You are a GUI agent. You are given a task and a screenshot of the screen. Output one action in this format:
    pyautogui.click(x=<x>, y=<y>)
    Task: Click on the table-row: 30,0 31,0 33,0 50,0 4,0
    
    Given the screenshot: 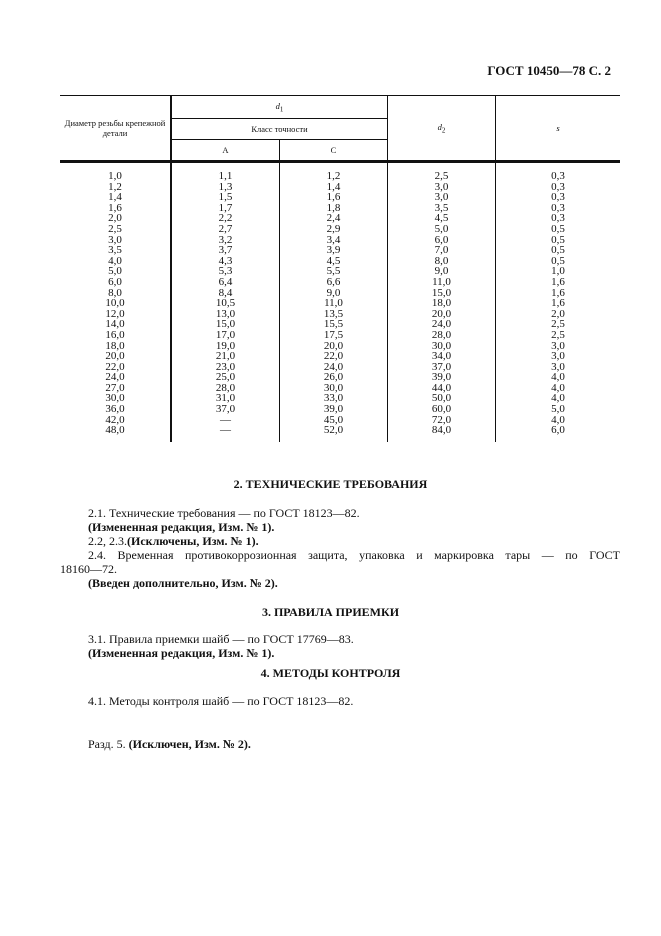 What is the action you would take?
    pyautogui.click(x=340, y=398)
    